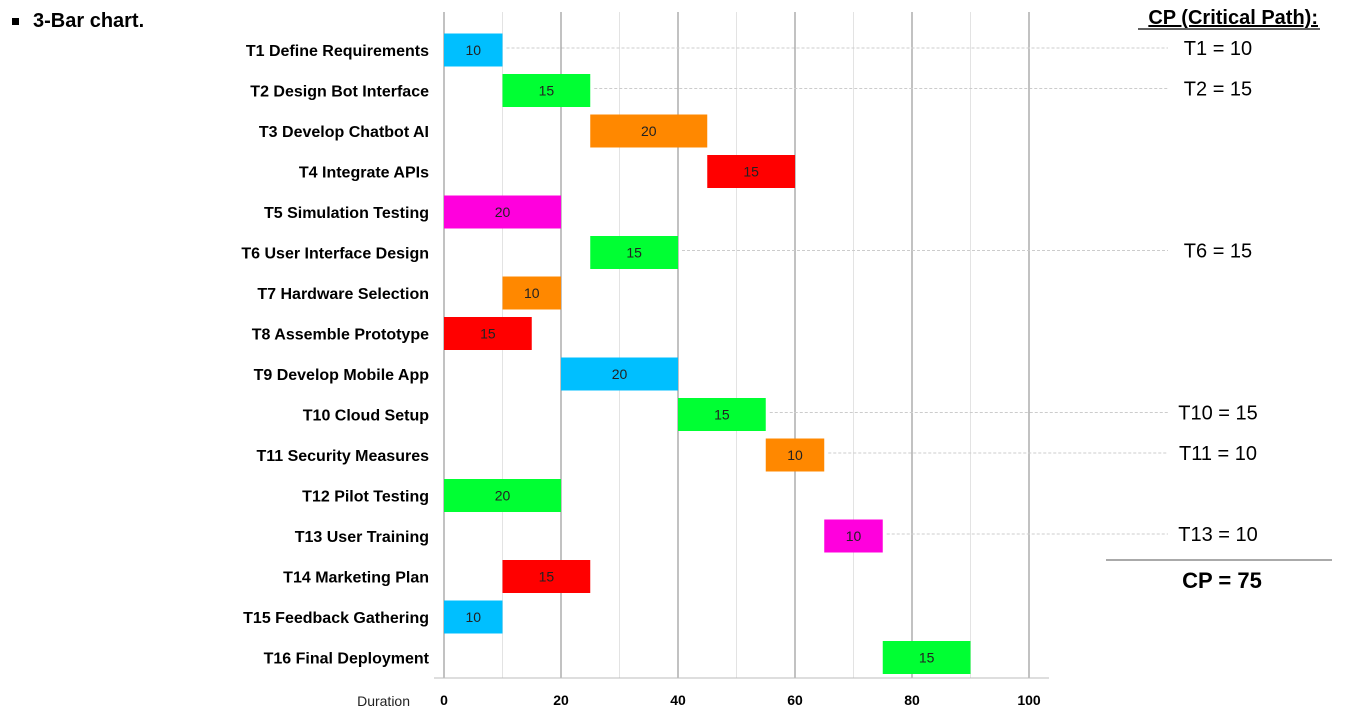  What do you see at coordinates (561, 700) in the screenshot?
I see `x-tick-label: 20` at bounding box center [561, 700].